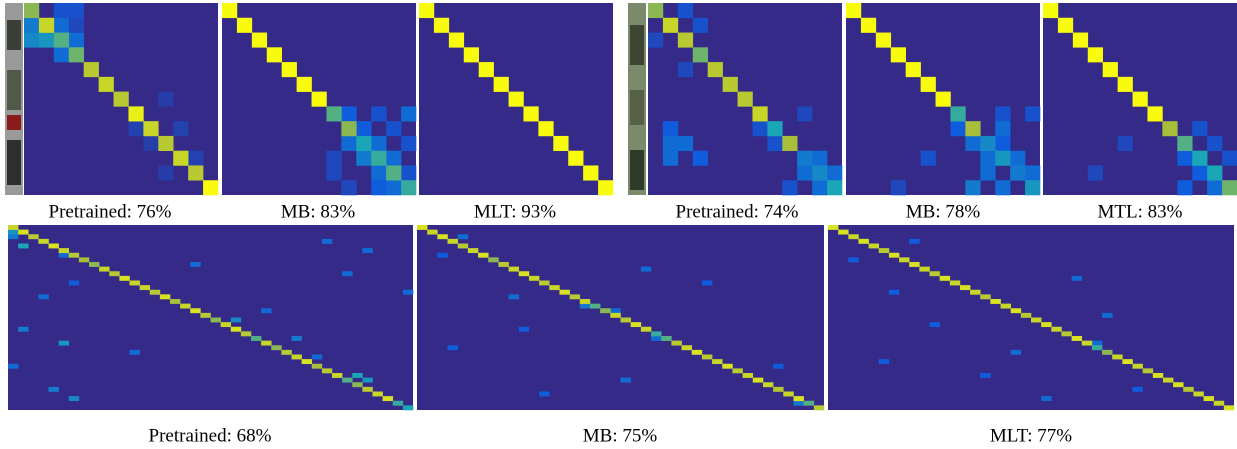 Image resolution: width=1237 pixels, height=449 pixels. What do you see at coordinates (515, 211) in the screenshot?
I see `caption: MLT: 93%` at bounding box center [515, 211].